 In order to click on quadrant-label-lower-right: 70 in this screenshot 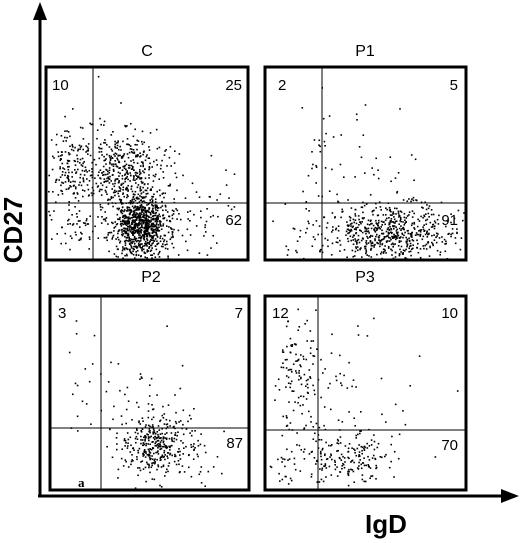, I will do `click(449, 445)`.